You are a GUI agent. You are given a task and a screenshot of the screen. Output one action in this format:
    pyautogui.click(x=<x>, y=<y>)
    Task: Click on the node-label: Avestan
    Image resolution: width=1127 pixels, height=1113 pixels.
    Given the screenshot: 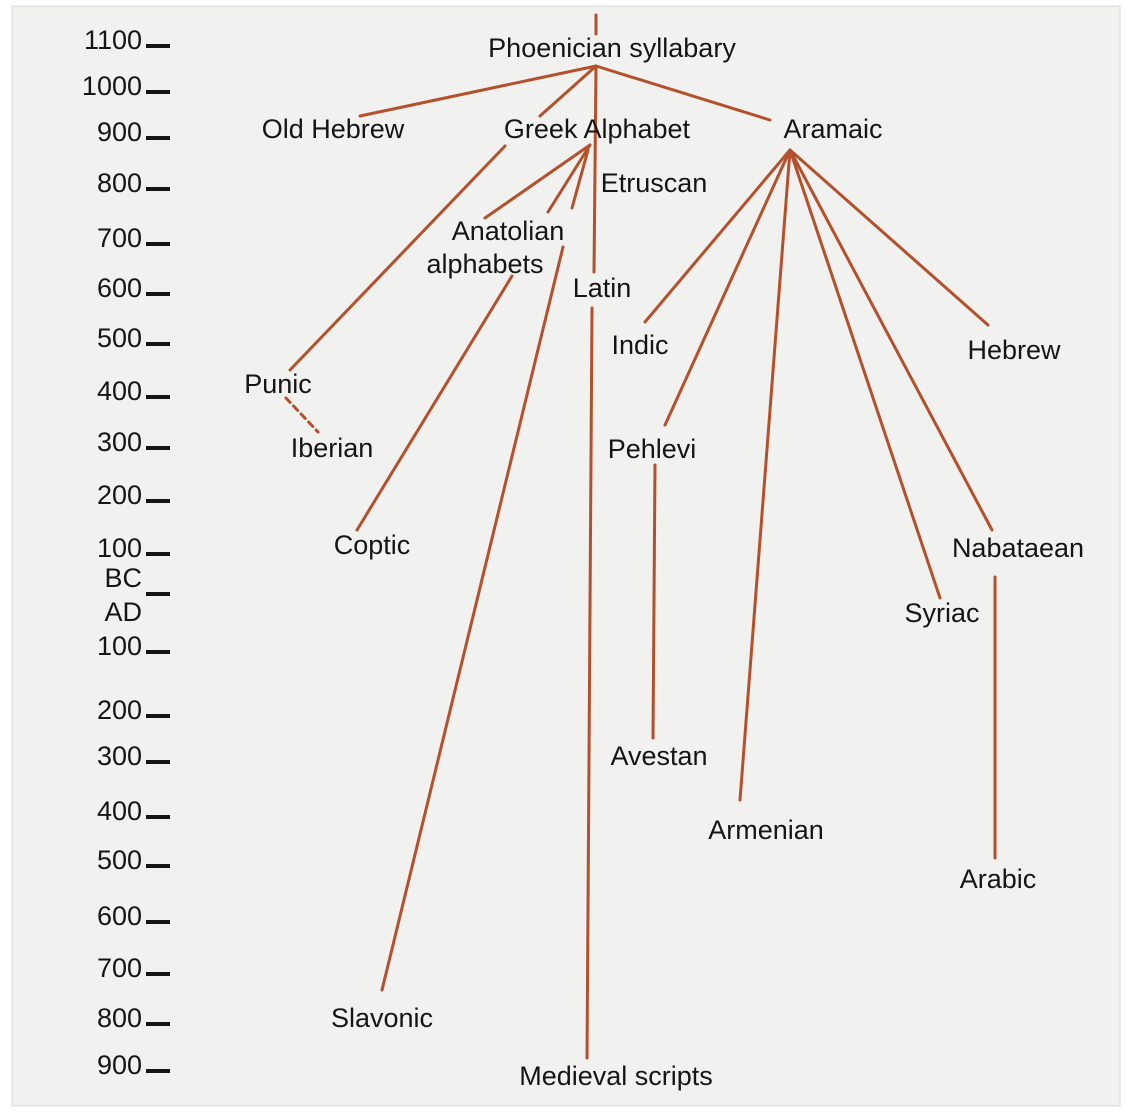 What is the action you would take?
    pyautogui.click(x=658, y=756)
    